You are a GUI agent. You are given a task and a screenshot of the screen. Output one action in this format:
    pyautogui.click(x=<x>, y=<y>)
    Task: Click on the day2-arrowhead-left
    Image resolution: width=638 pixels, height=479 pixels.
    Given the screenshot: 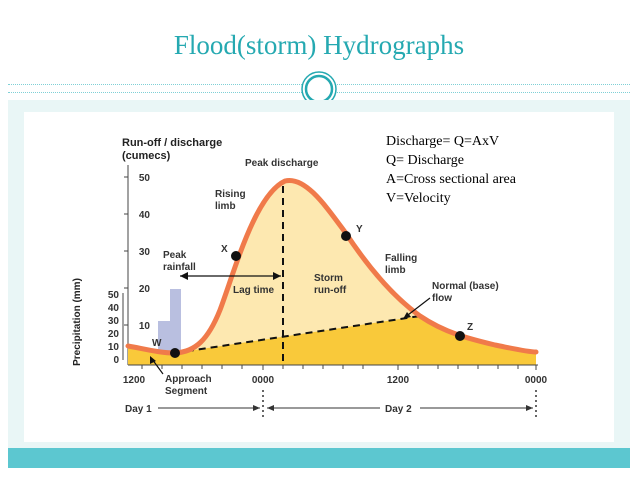 What is the action you would take?
    pyautogui.click(x=270, y=408)
    